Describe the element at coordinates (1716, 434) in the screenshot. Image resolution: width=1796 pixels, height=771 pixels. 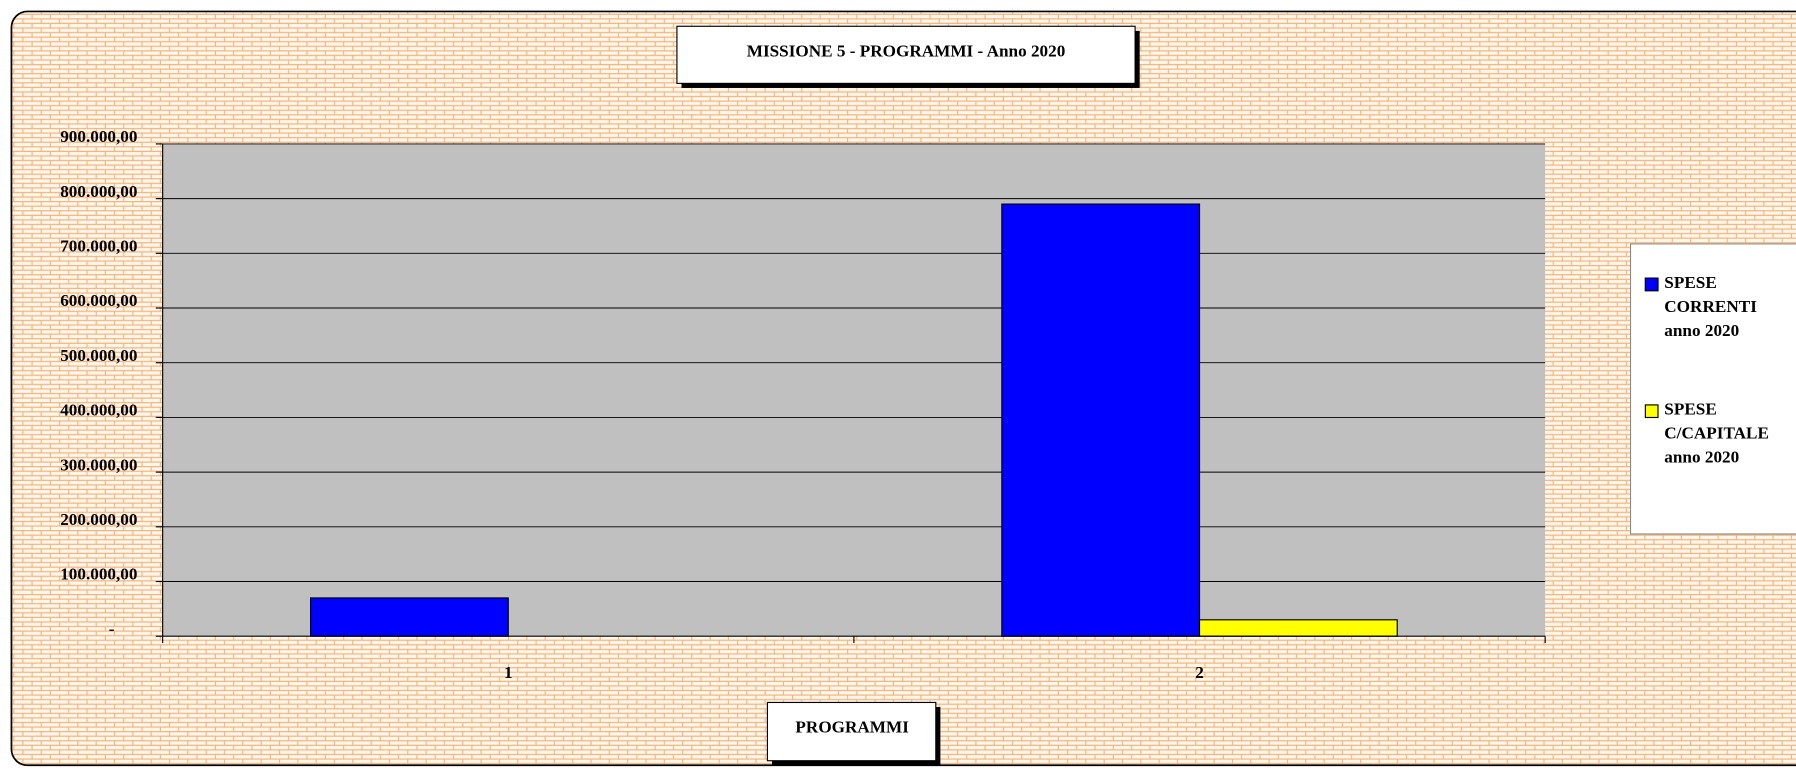
I see `legend-label: SPESE C/CAPITALE anno 2020` at that location.